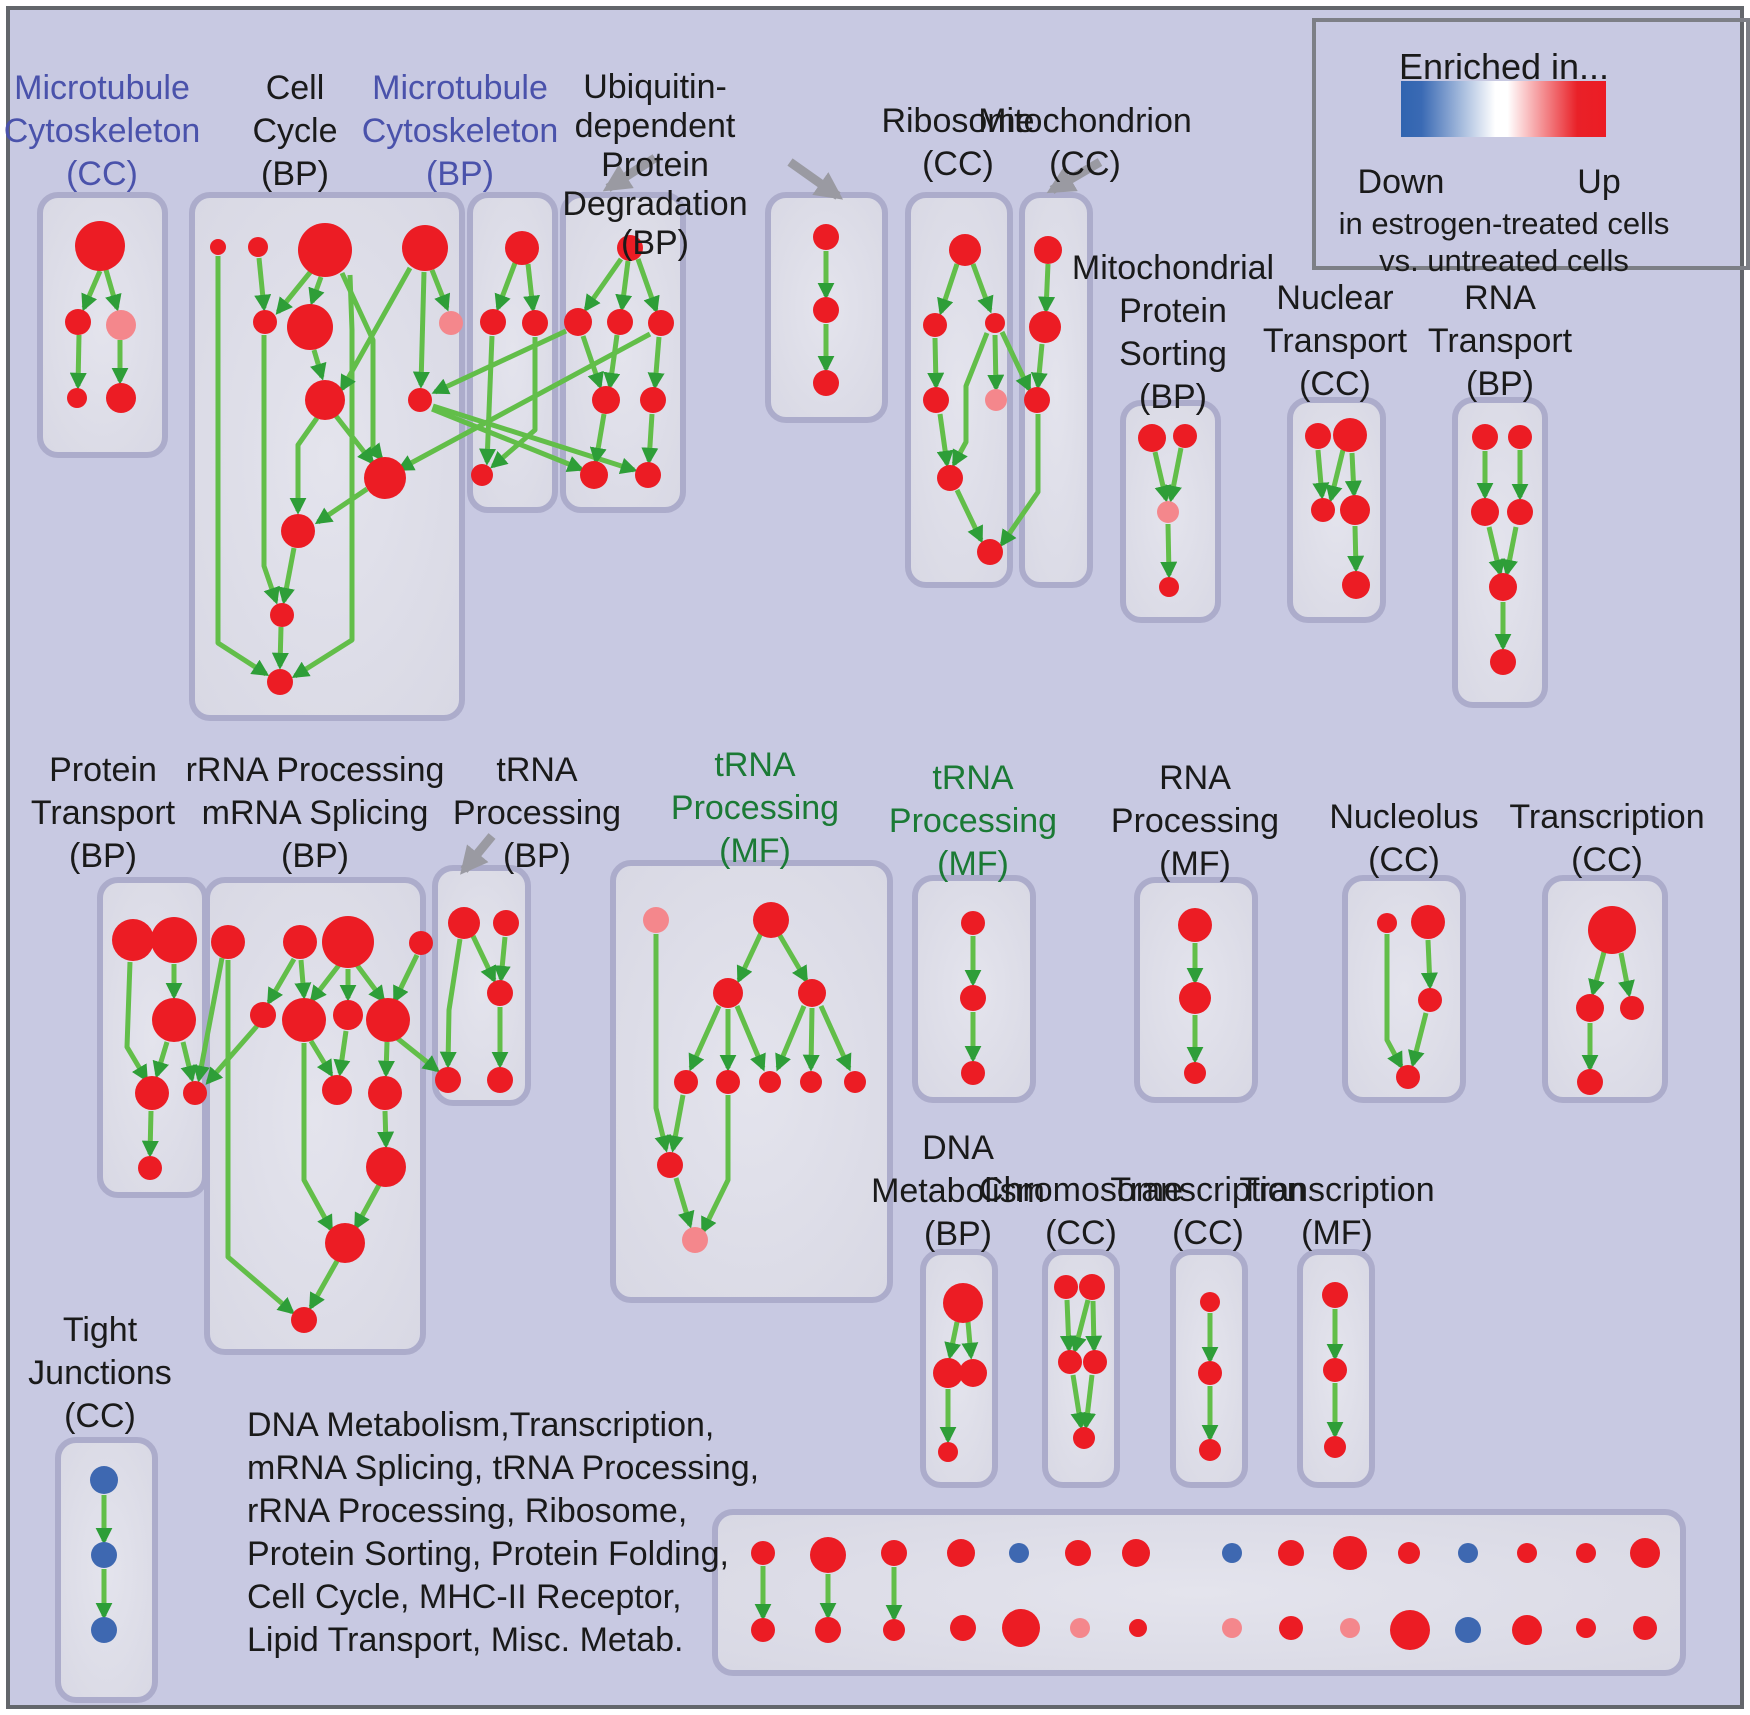  Describe the element at coordinates (1337, 1211) in the screenshot. I see `cluster-label-transcription-(mf): Transcription (MF)` at that location.